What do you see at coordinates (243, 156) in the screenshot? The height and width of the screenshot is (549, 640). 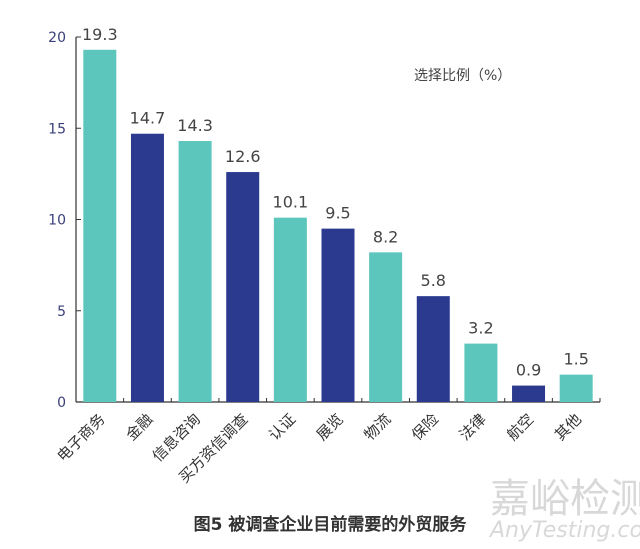 I see `data-label: 12.6` at bounding box center [243, 156].